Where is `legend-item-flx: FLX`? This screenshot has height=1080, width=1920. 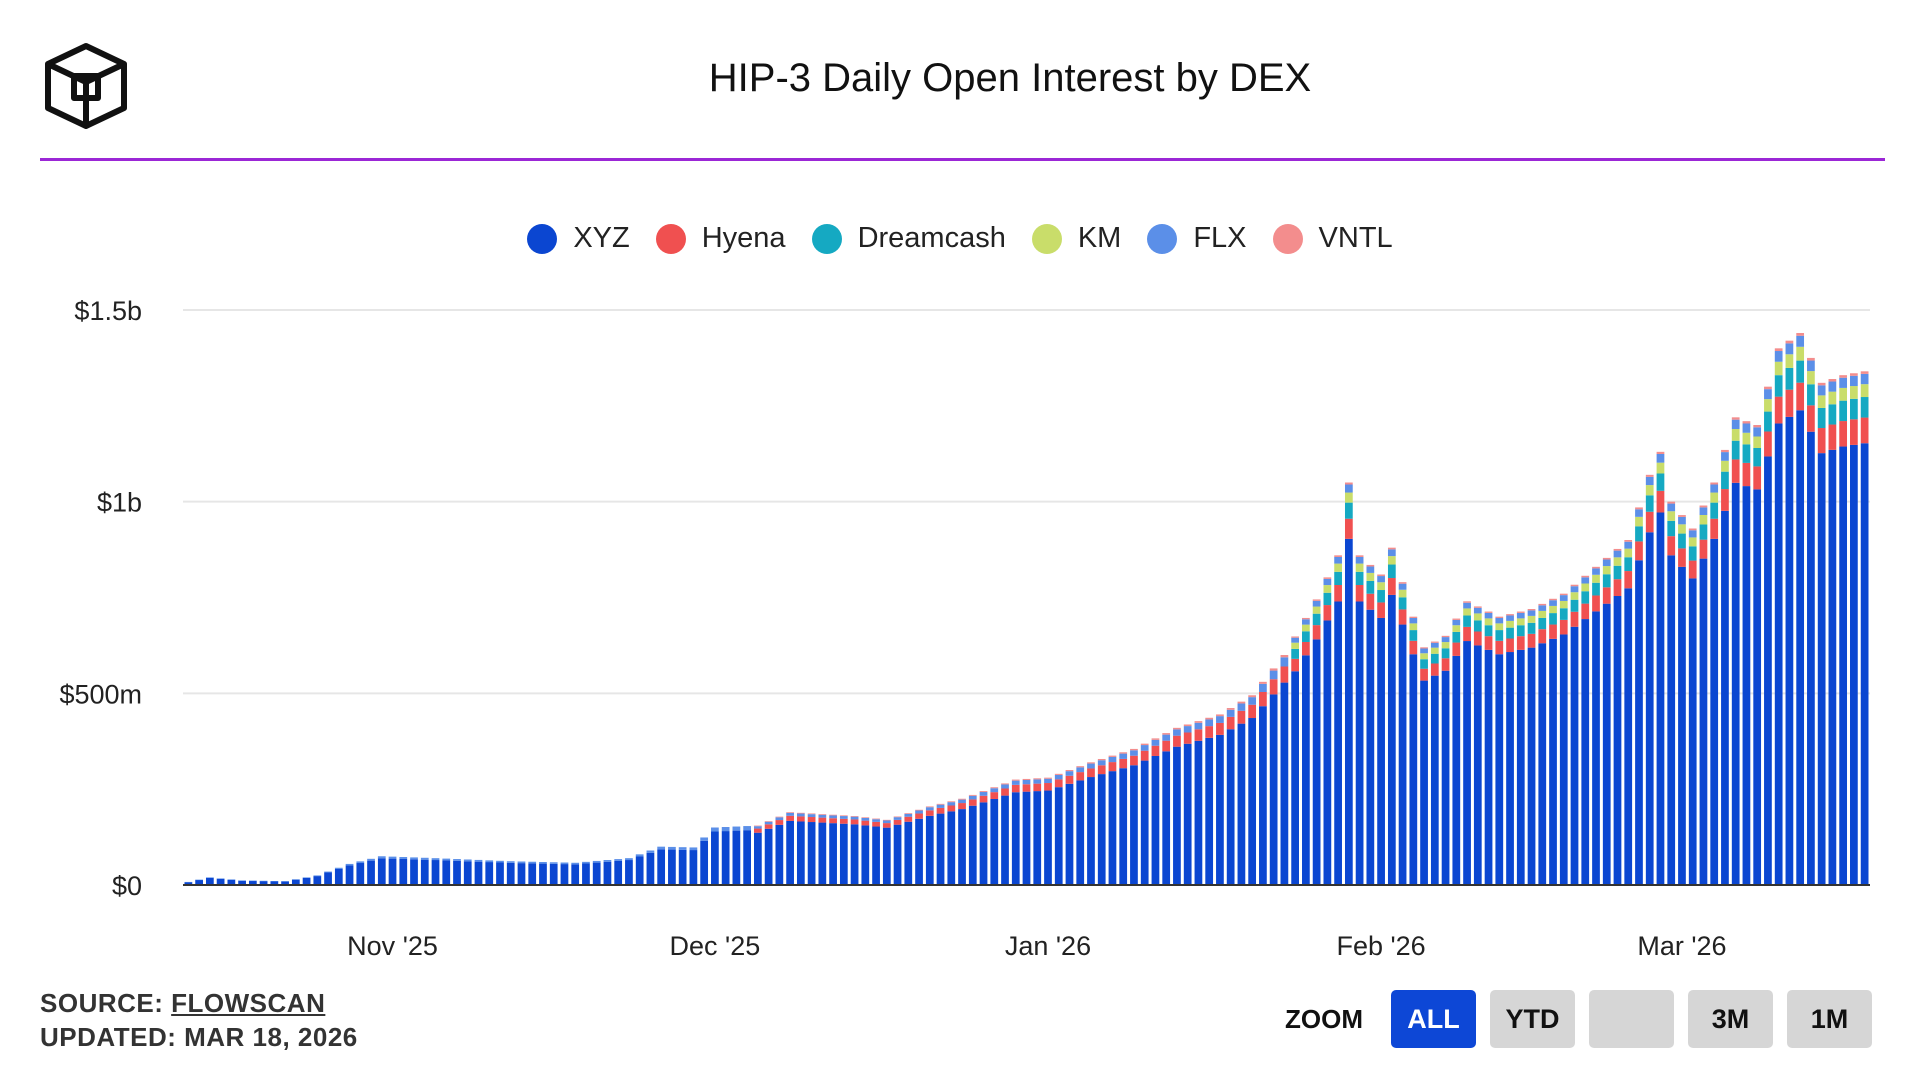
legend-item-flx: FLX is located at coordinates (1197, 238).